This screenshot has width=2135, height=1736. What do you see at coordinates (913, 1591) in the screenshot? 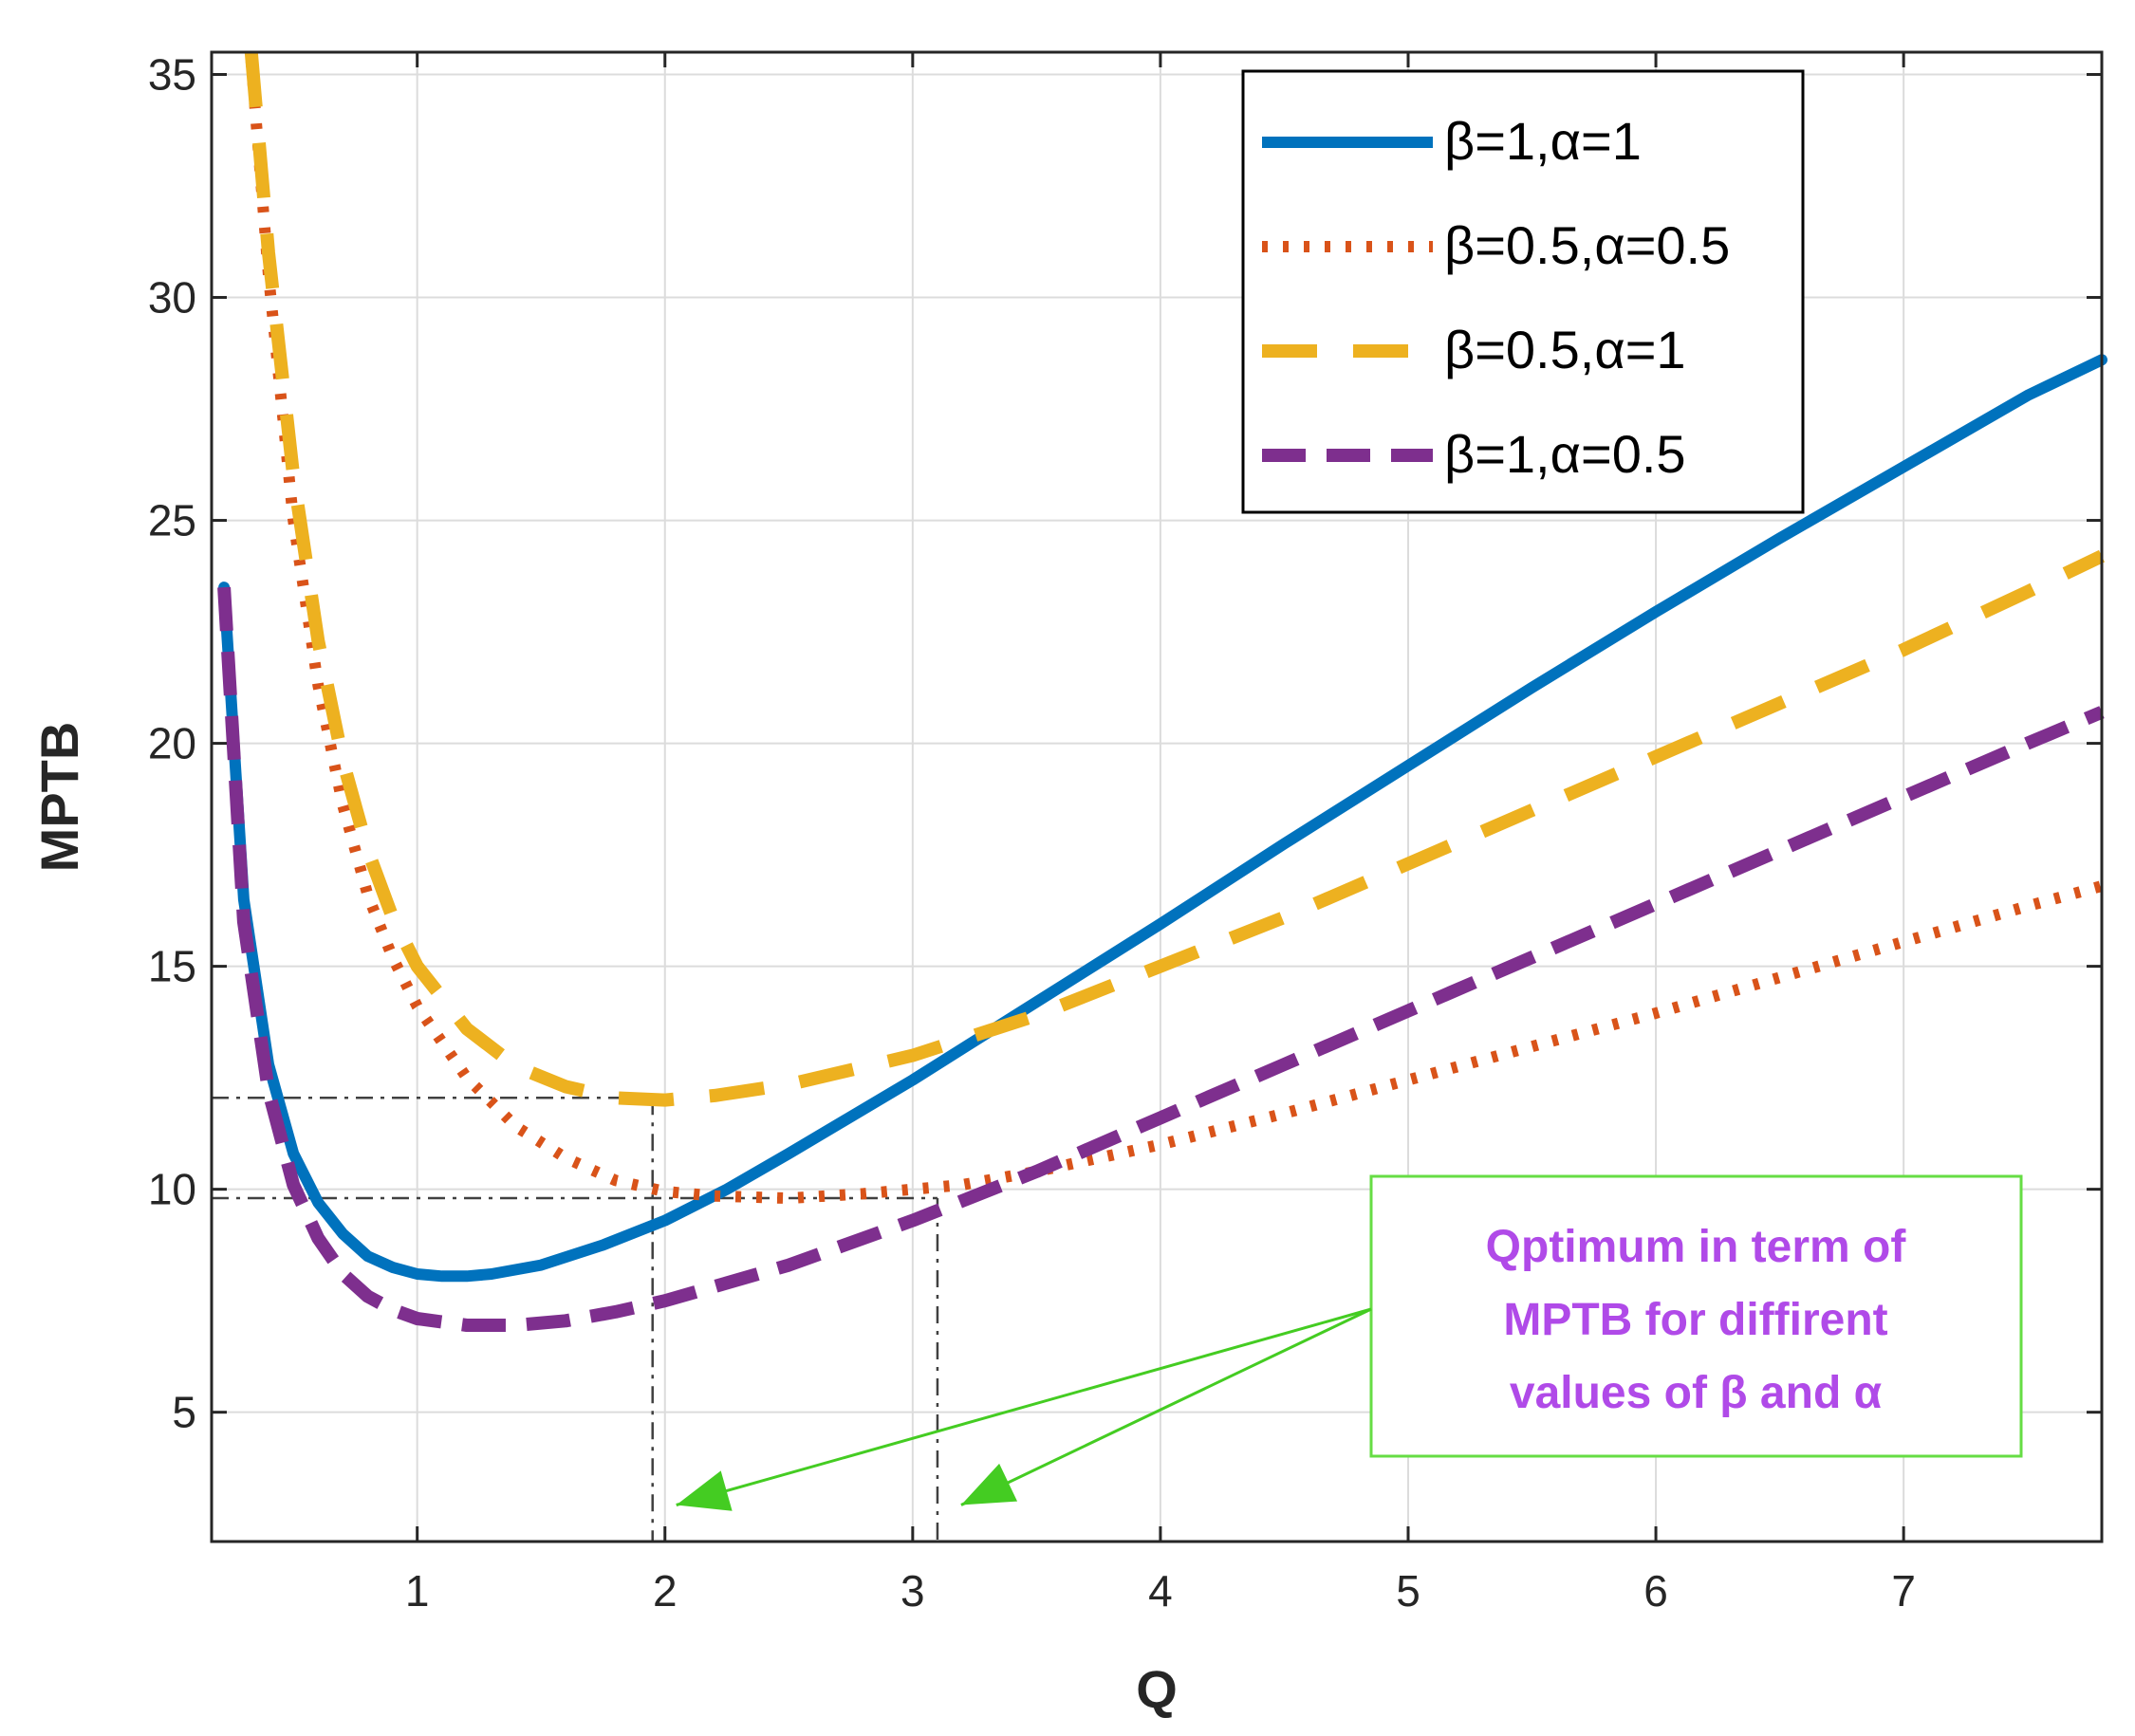
I see `x-tick-label: 3` at bounding box center [913, 1591].